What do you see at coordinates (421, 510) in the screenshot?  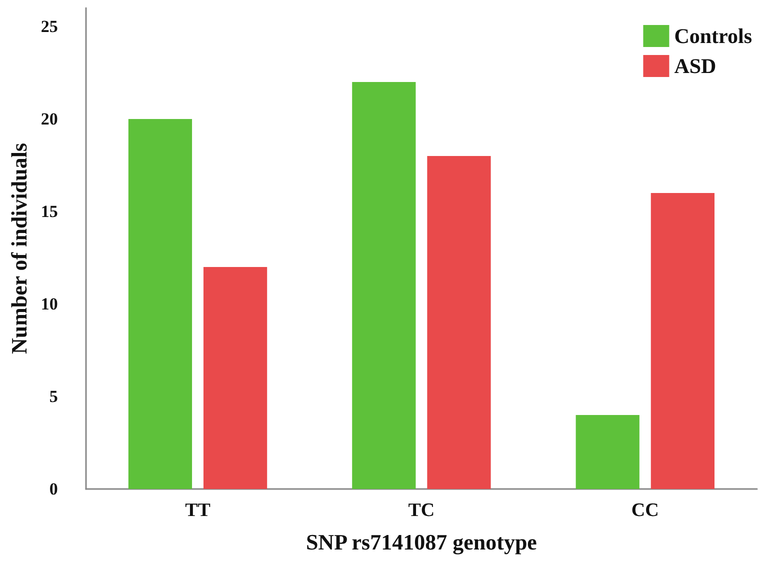 I see `x-tick-label: TC` at bounding box center [421, 510].